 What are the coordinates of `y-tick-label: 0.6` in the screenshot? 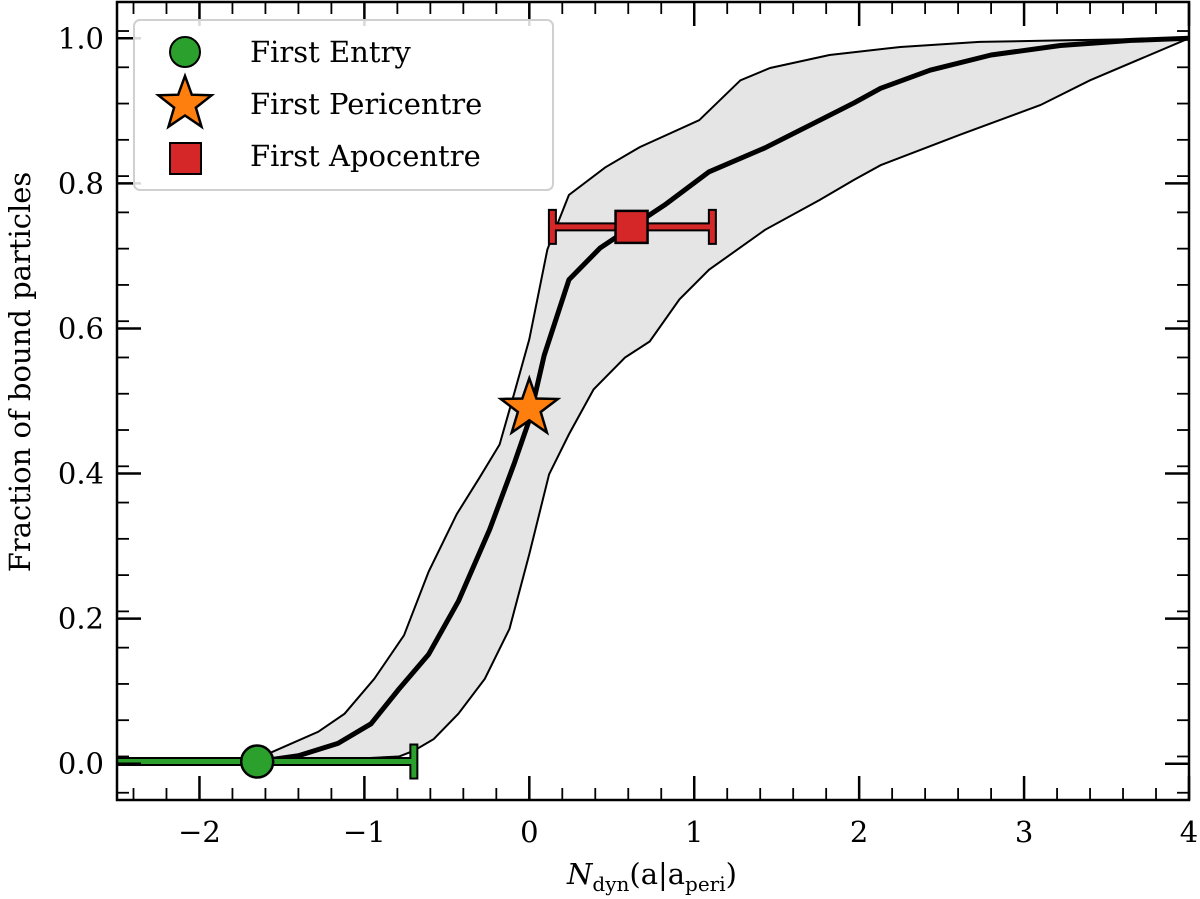 It's located at (81, 328).